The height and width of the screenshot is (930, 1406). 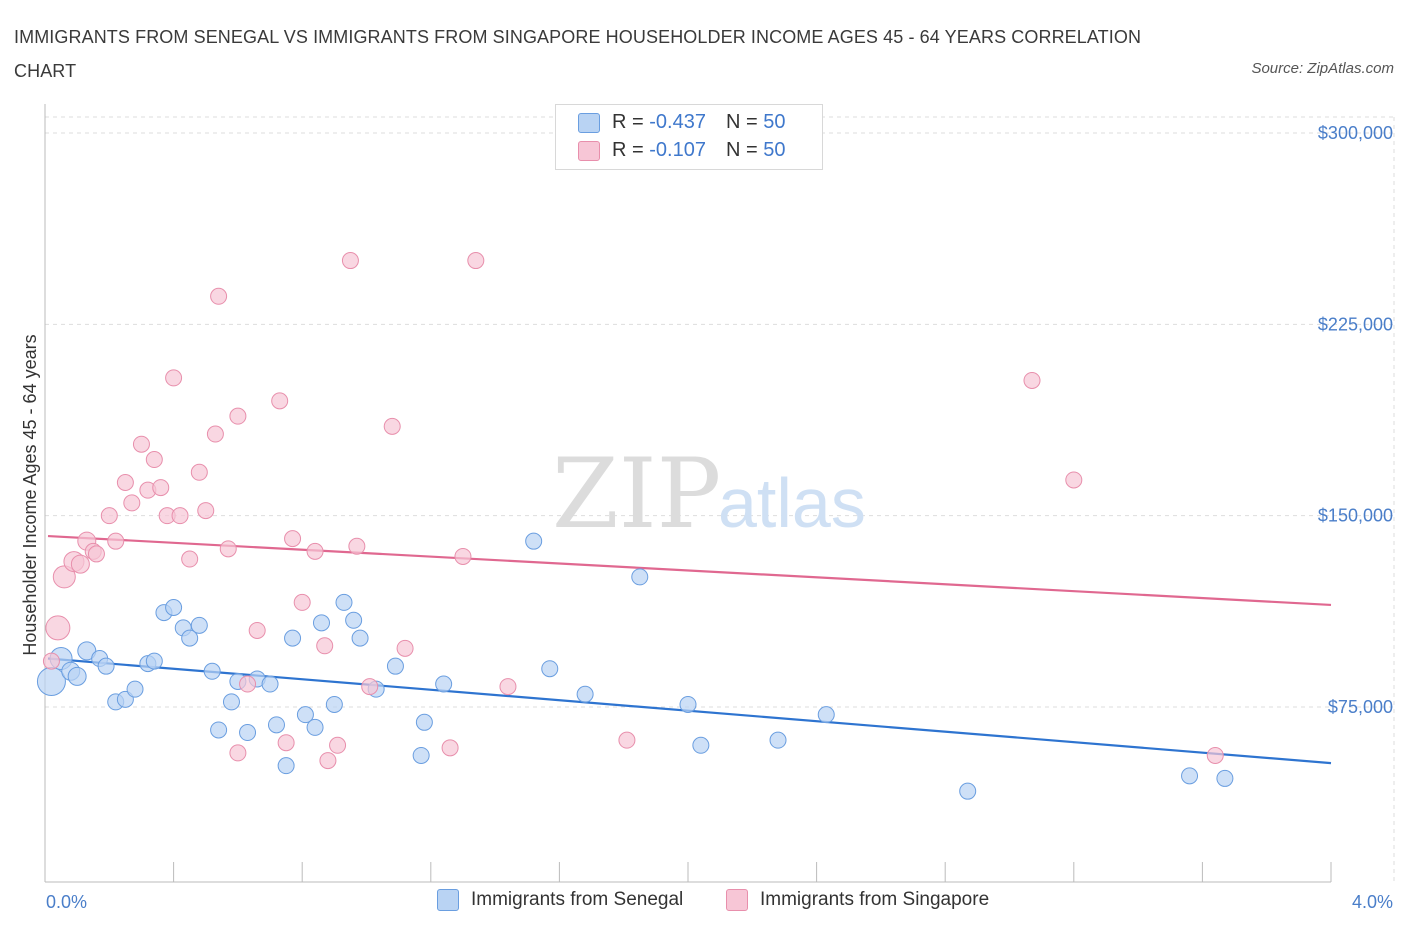 I want to click on bottom-legend-singapore: Immigrants from Singapore, so click(x=857, y=900).